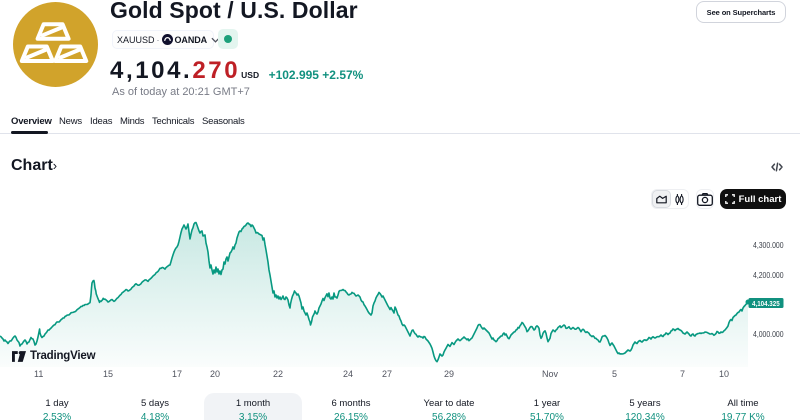 This screenshot has height=420, width=800. What do you see at coordinates (766, 304) in the screenshot?
I see `svg-text: 4,104.325` at bounding box center [766, 304].